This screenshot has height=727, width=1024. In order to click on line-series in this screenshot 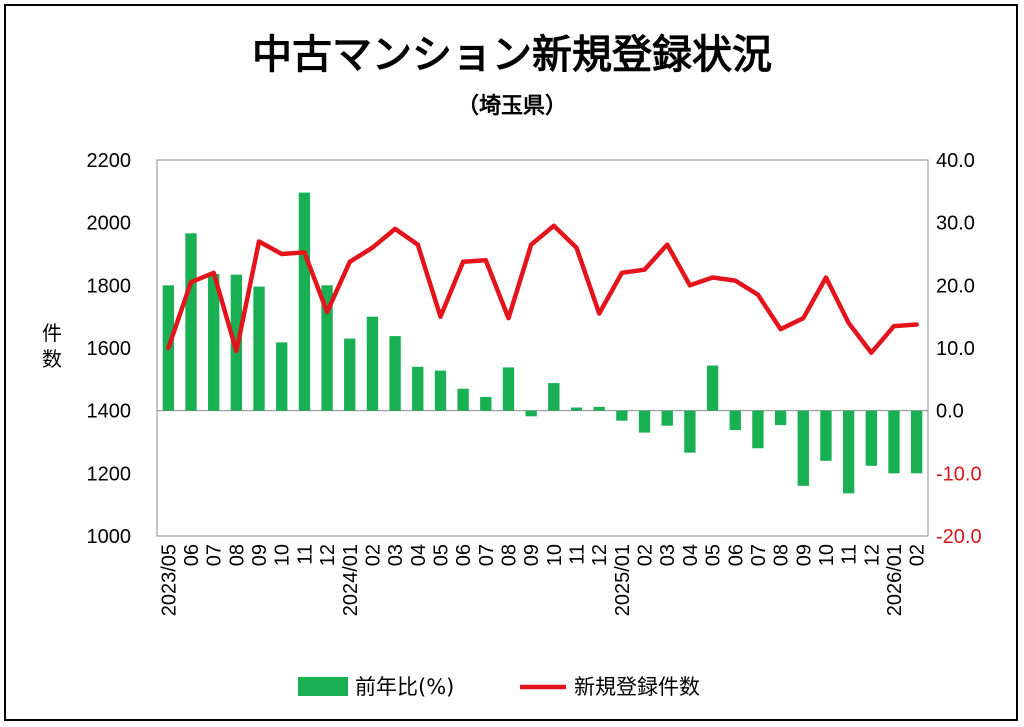, I will do `click(542, 289)`.